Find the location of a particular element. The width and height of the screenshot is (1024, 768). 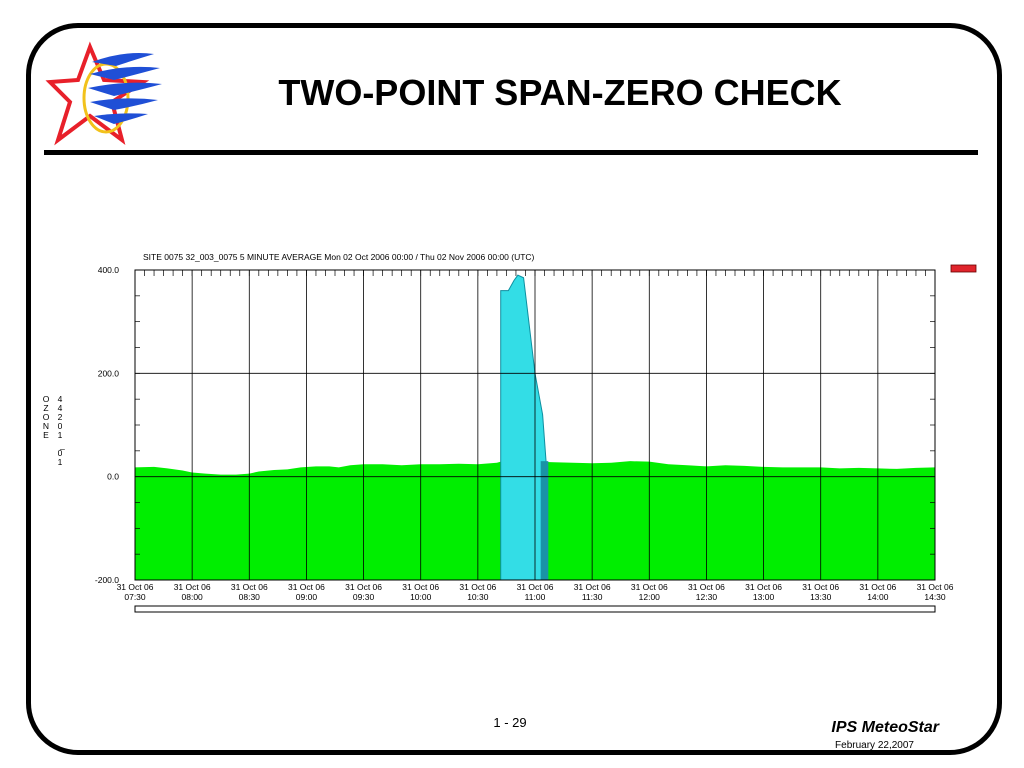

ips-meteostar-logo-icon is located at coordinates (103, 93).